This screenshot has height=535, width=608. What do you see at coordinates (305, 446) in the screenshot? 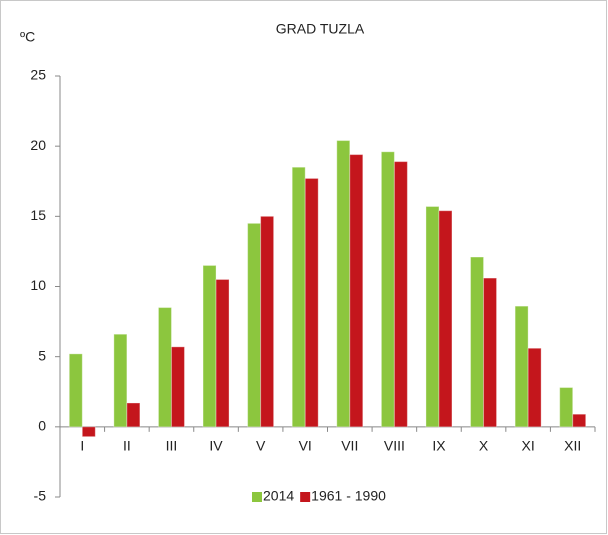
I see `x-tick-label: VI` at bounding box center [305, 446].